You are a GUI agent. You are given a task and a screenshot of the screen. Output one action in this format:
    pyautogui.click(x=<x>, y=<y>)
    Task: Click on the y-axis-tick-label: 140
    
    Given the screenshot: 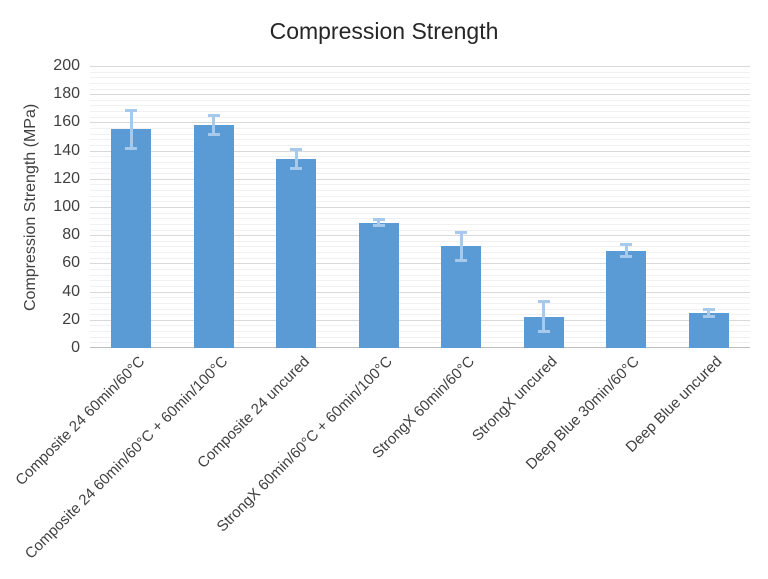 What is the action you would take?
    pyautogui.click(x=66, y=150)
    